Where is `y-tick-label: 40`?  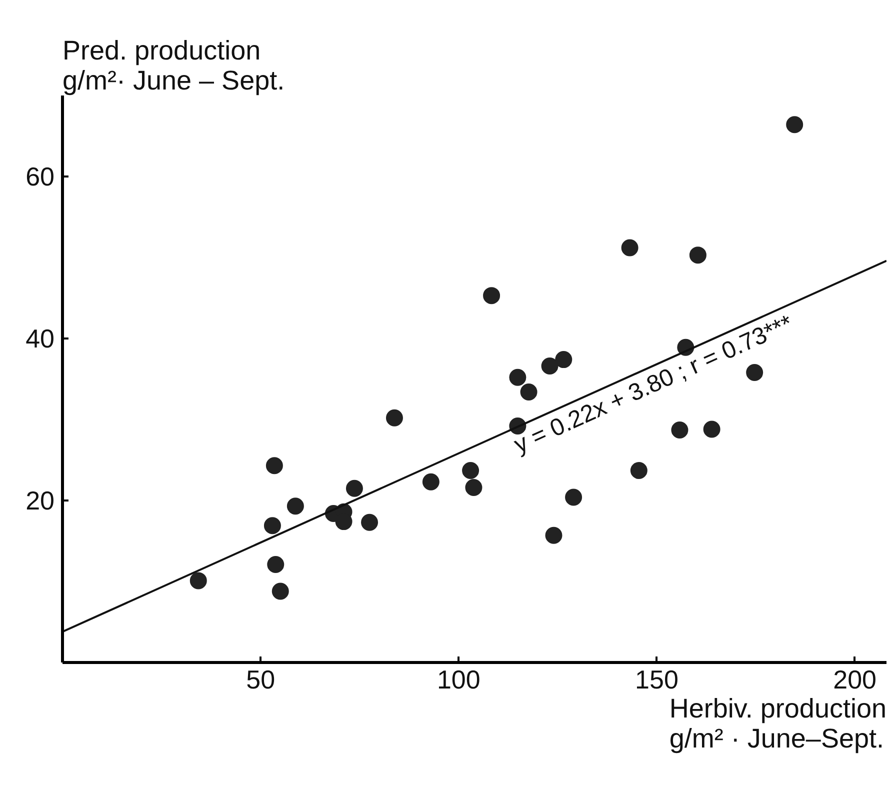
y-tick-label: 40 is located at coordinates (40, 339).